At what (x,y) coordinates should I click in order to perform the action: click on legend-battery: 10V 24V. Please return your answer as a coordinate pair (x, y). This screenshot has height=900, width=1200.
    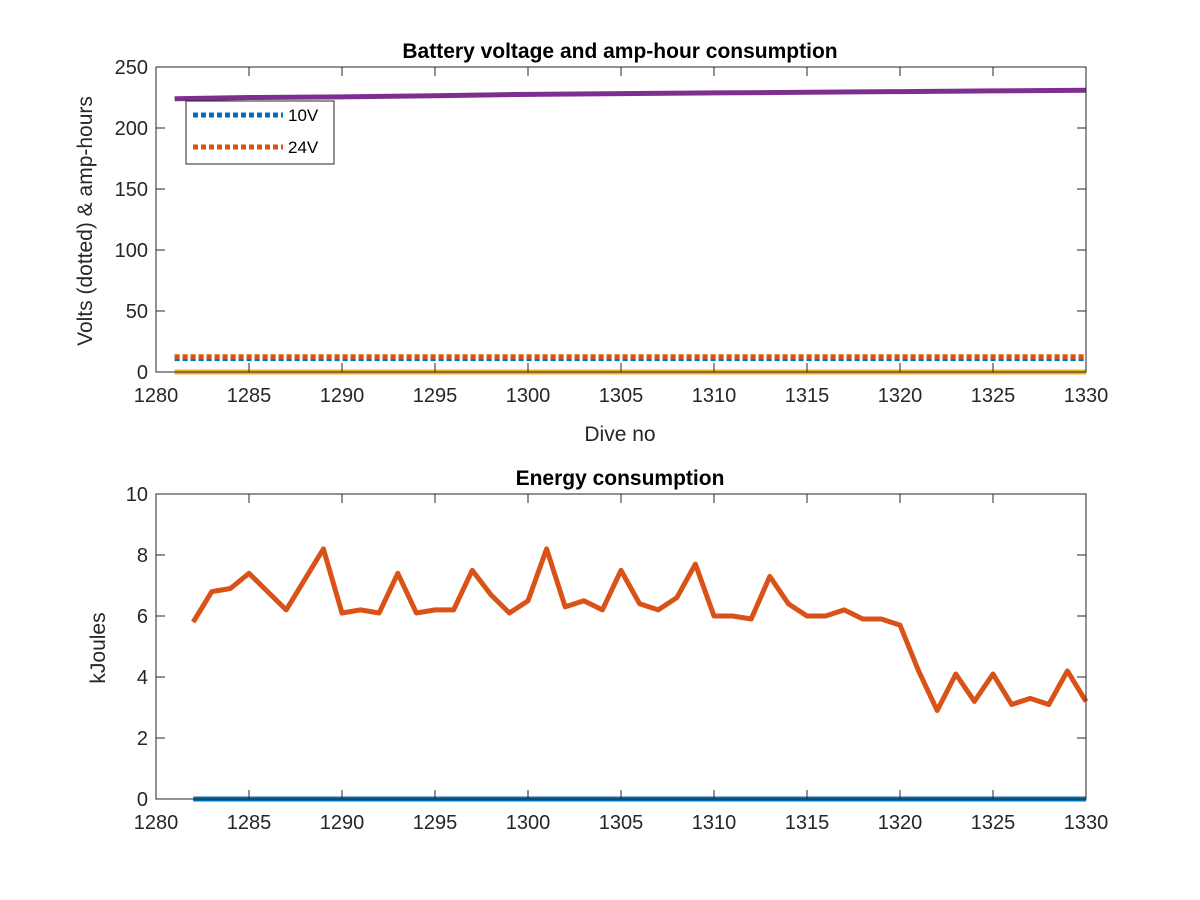
    Looking at the image, I should click on (260, 132).